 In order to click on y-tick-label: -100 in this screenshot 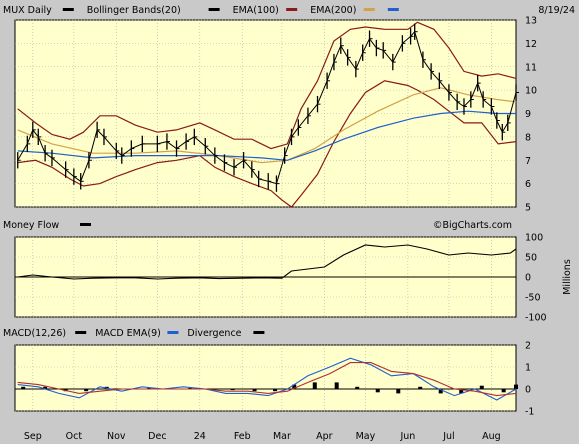, I will do `click(536, 318)`.